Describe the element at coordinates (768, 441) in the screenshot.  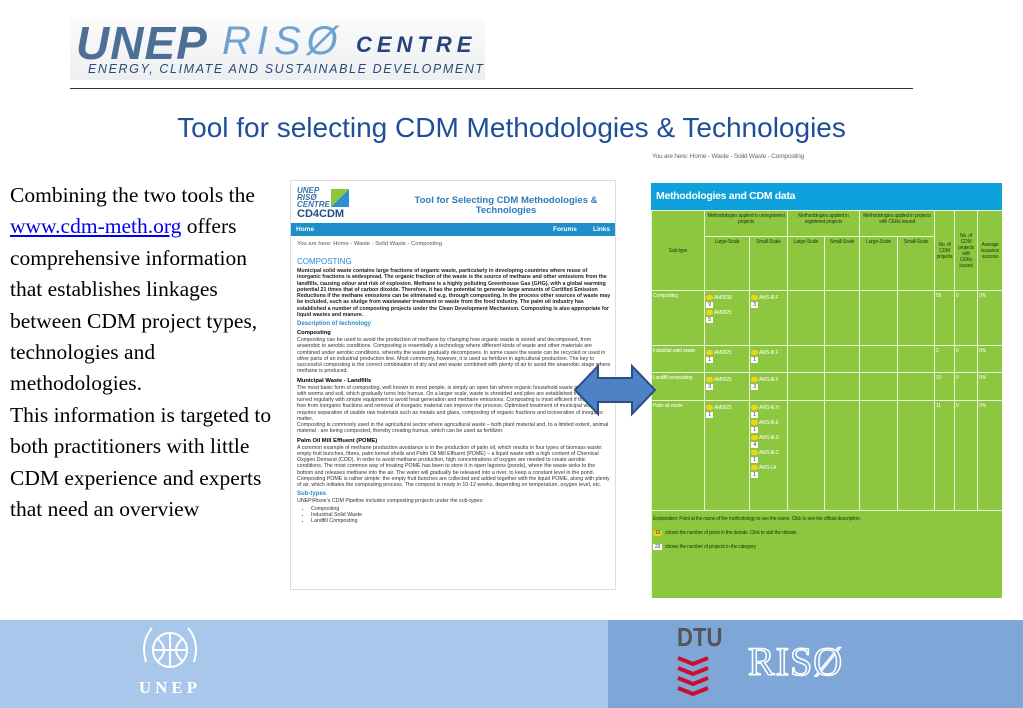
I see `methodology-badge: AMS-III.D 4` at that location.